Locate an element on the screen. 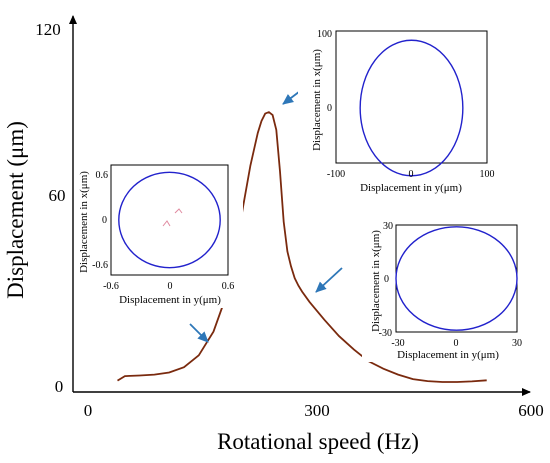 The width and height of the screenshot is (550, 463). main-x-tick-label: 300 is located at coordinates (317, 410).